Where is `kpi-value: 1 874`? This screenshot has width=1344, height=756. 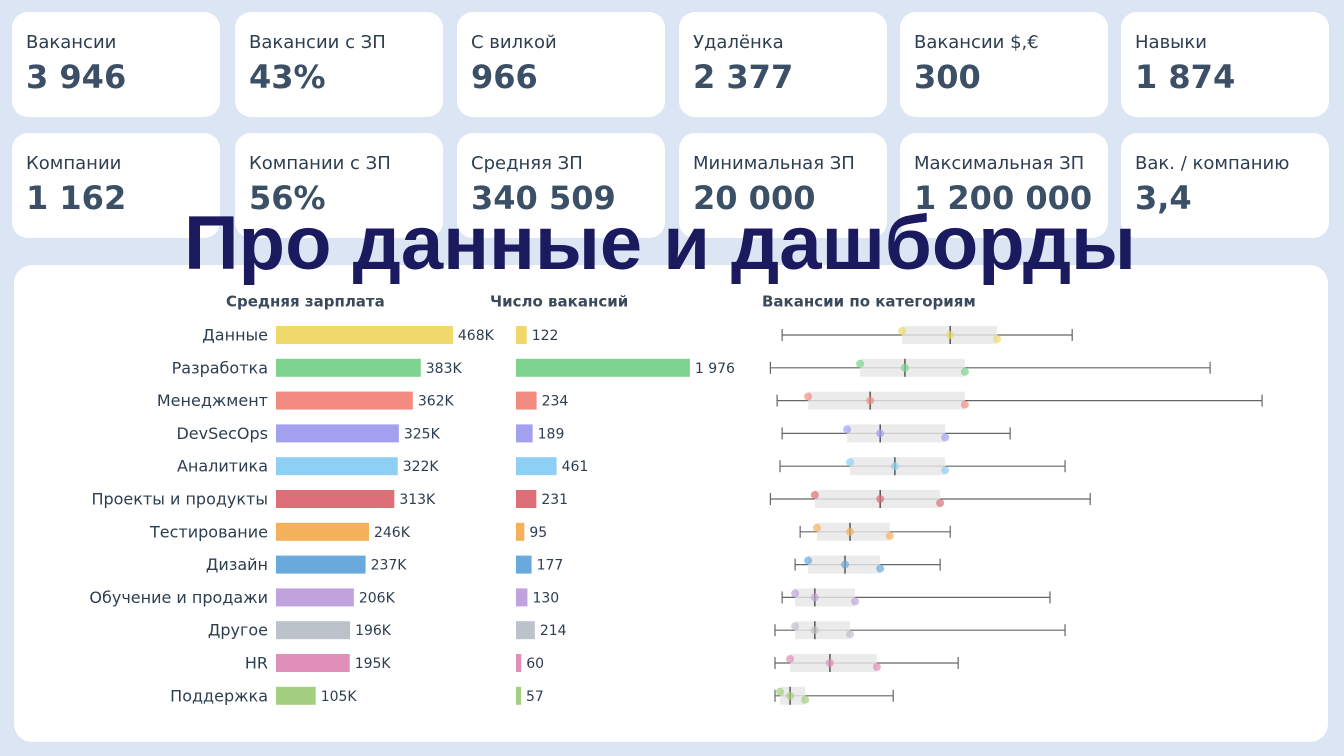 kpi-value: 1 874 is located at coordinates (1185, 77).